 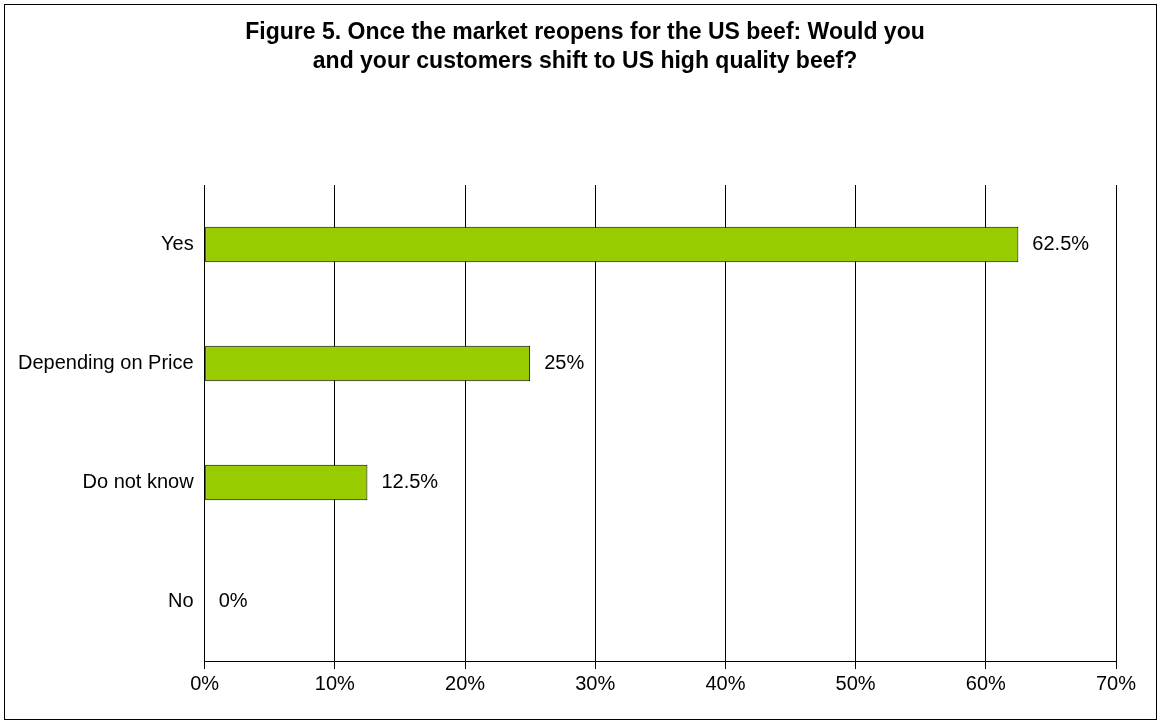 What do you see at coordinates (465, 682) in the screenshot?
I see `x-tick-label: 20%` at bounding box center [465, 682].